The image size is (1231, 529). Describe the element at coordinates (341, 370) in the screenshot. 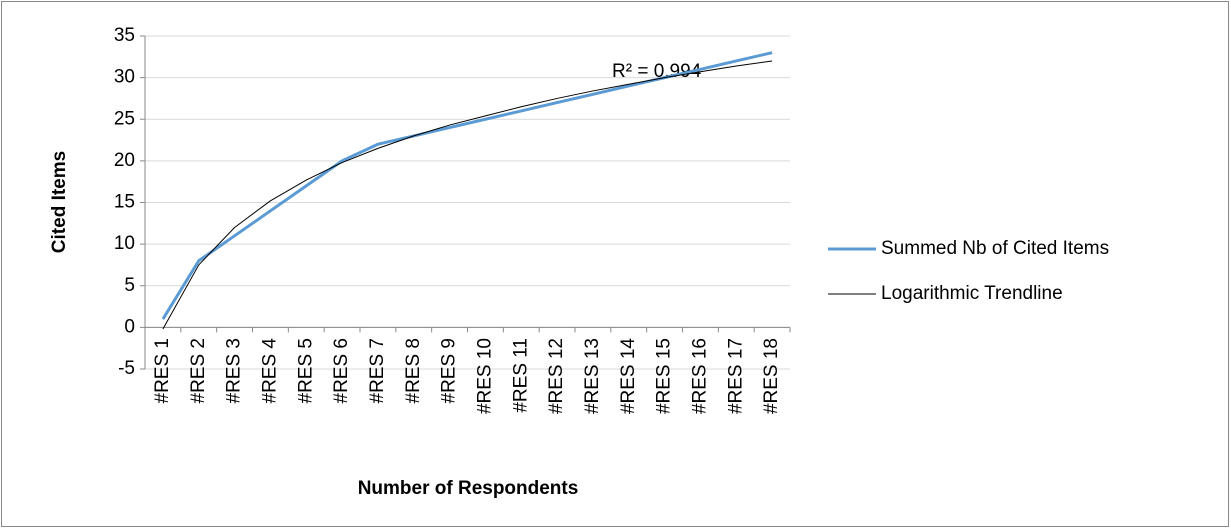

I see `x-tick-label: #RES 6` at that location.